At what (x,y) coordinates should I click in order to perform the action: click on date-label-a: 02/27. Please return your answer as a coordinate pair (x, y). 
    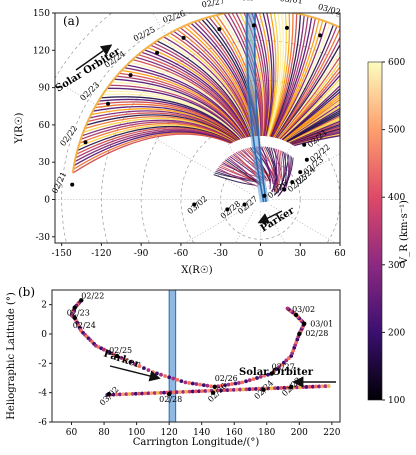
    Looking at the image, I should click on (213, 4).